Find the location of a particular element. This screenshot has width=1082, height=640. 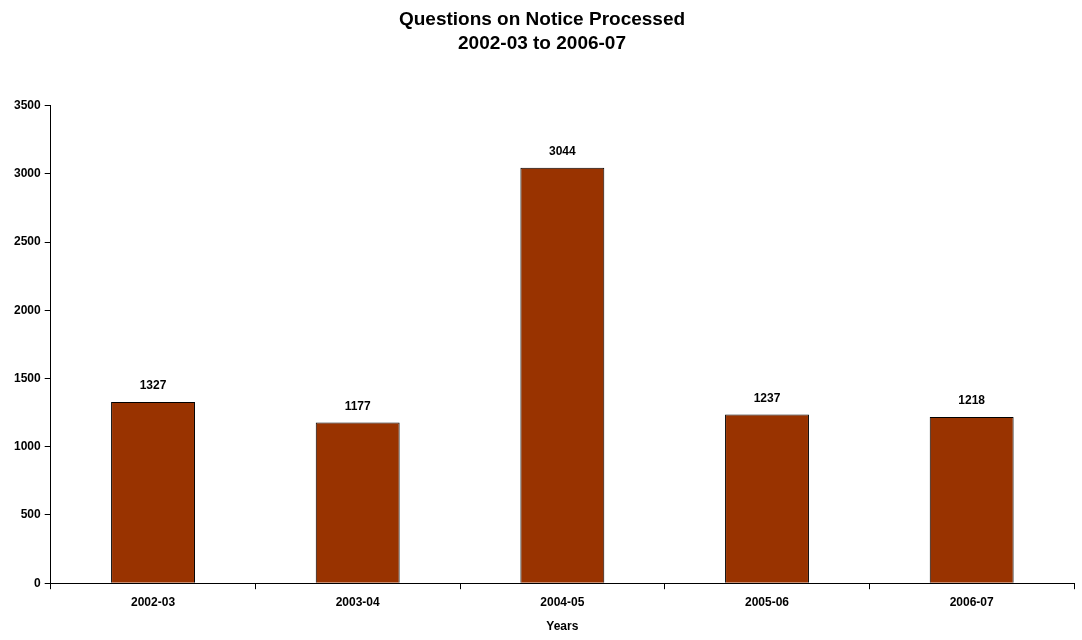

x-tick-label: 2002-03 is located at coordinates (153, 601).